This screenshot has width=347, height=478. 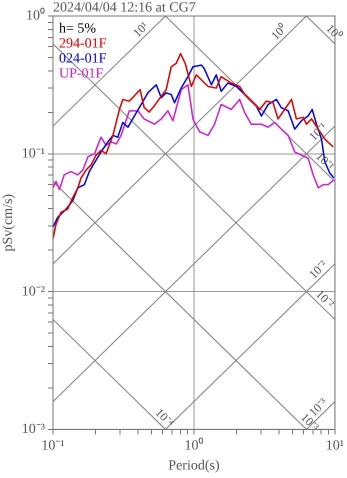 I want to click on text: 024-01F, so click(x=82, y=59).